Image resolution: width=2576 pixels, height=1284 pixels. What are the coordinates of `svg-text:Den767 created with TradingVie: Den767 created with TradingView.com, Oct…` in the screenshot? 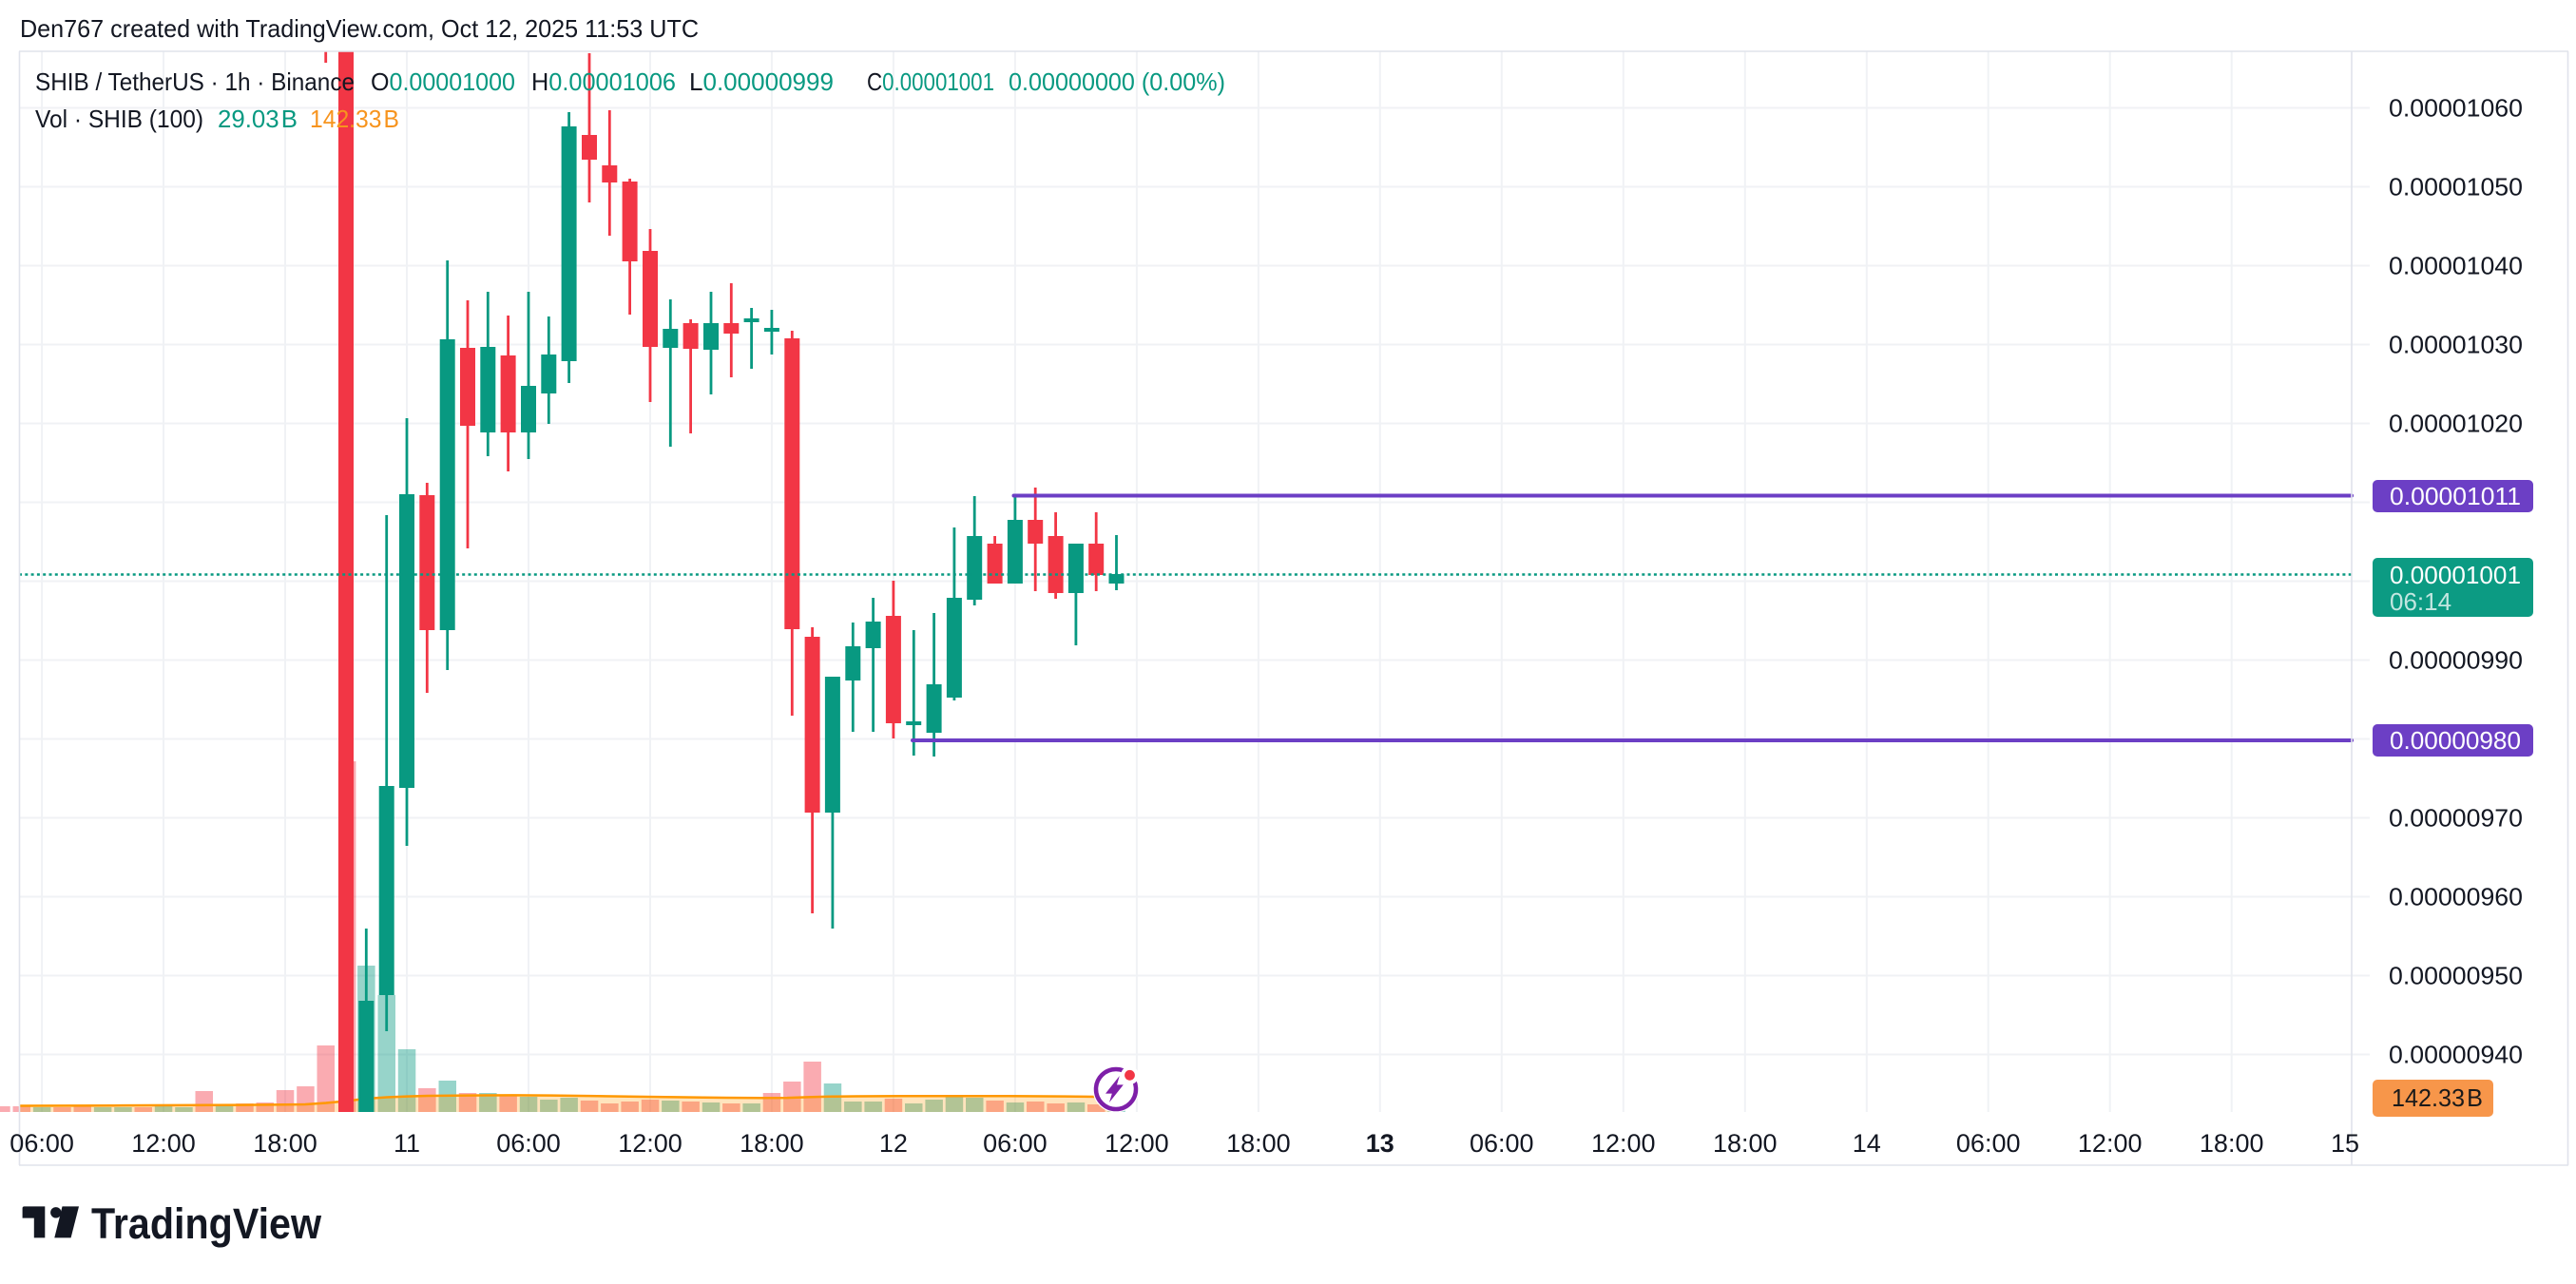 It's located at (359, 28).